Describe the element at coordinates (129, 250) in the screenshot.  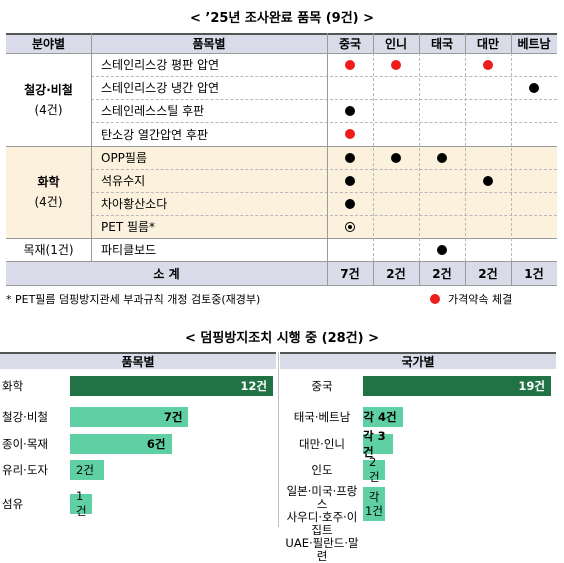
I see `item-name: 파티클보드` at that location.